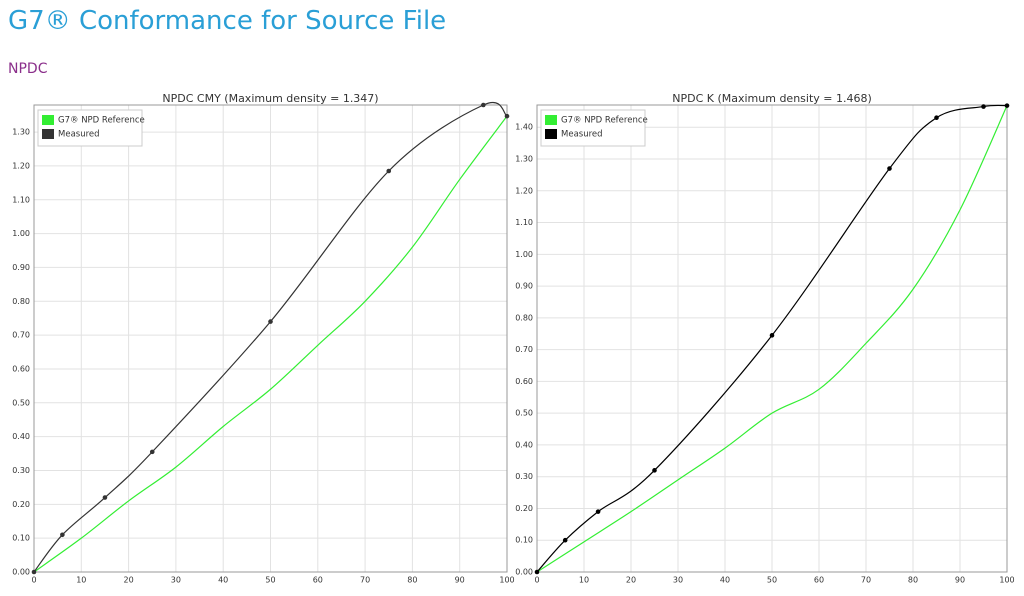 The image size is (1024, 596). Describe the element at coordinates (524, 127) in the screenshot. I see `y-tick-label: 1.40` at that location.